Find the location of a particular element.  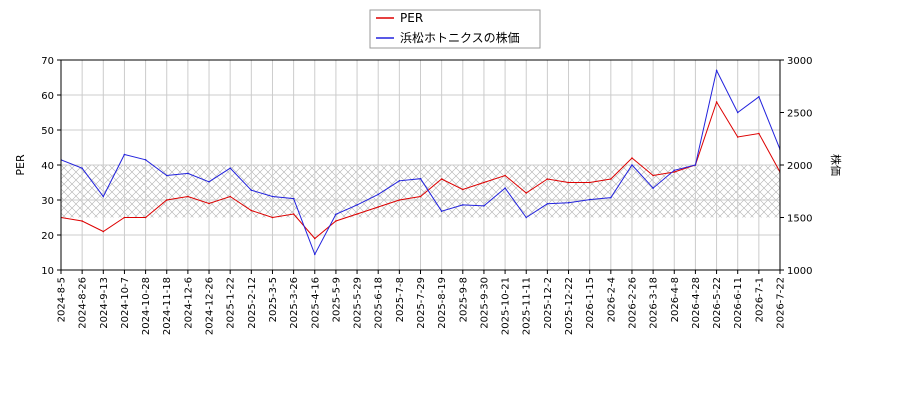

left-tick-label: 30 is located at coordinates (47, 201).